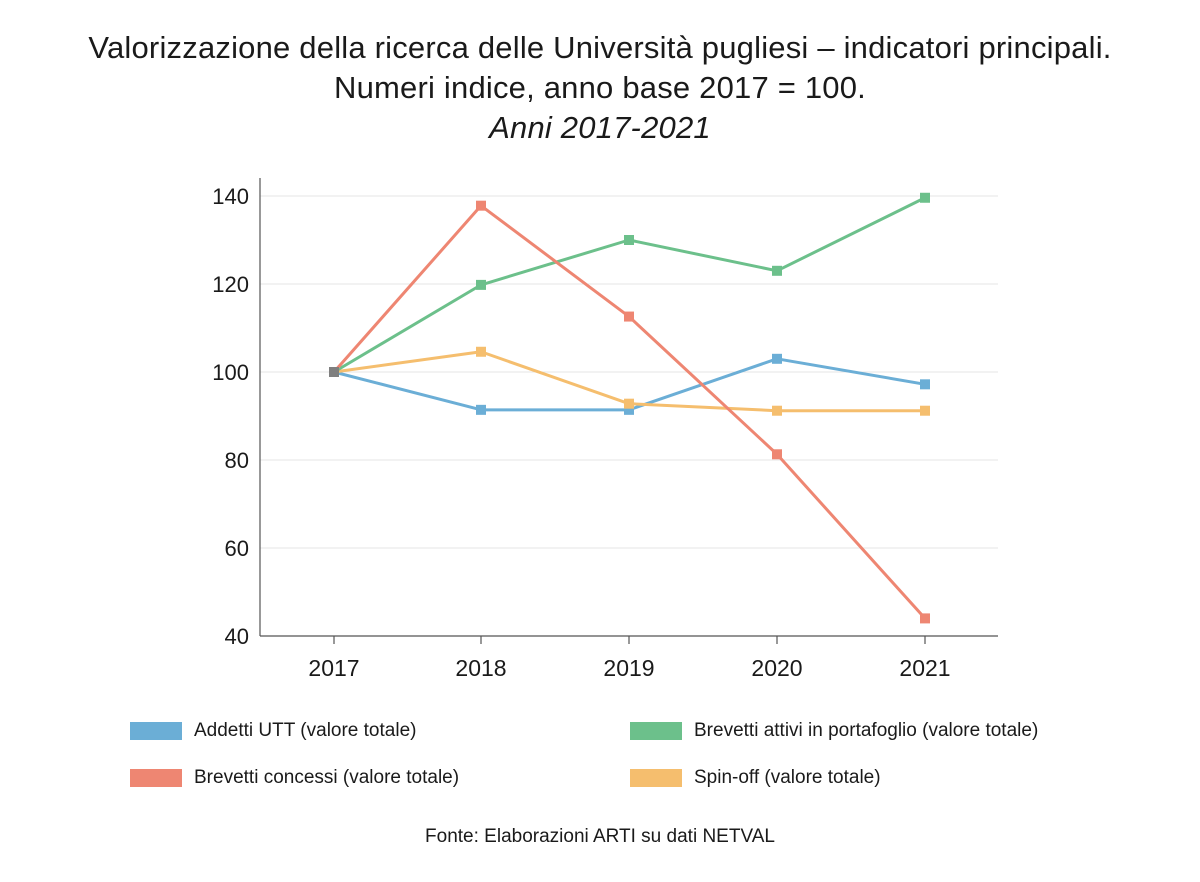 This screenshot has width=1200, height=882. I want to click on series-3-point-2018, so click(481, 351).